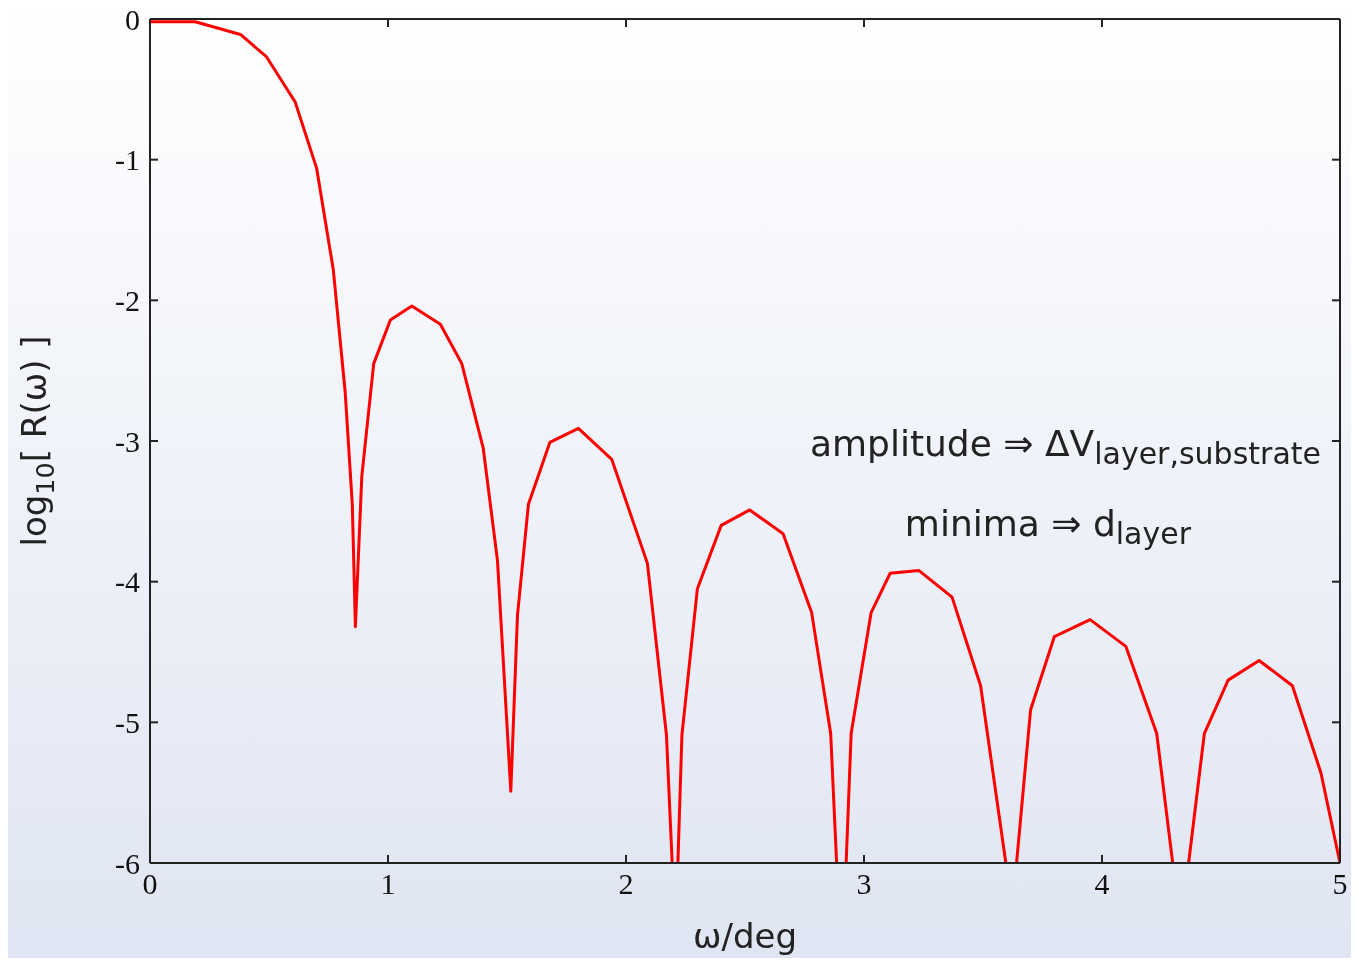 The width and height of the screenshot is (1359, 969). What do you see at coordinates (132, 19) in the screenshot?
I see `y-tick-label: 0` at bounding box center [132, 19].